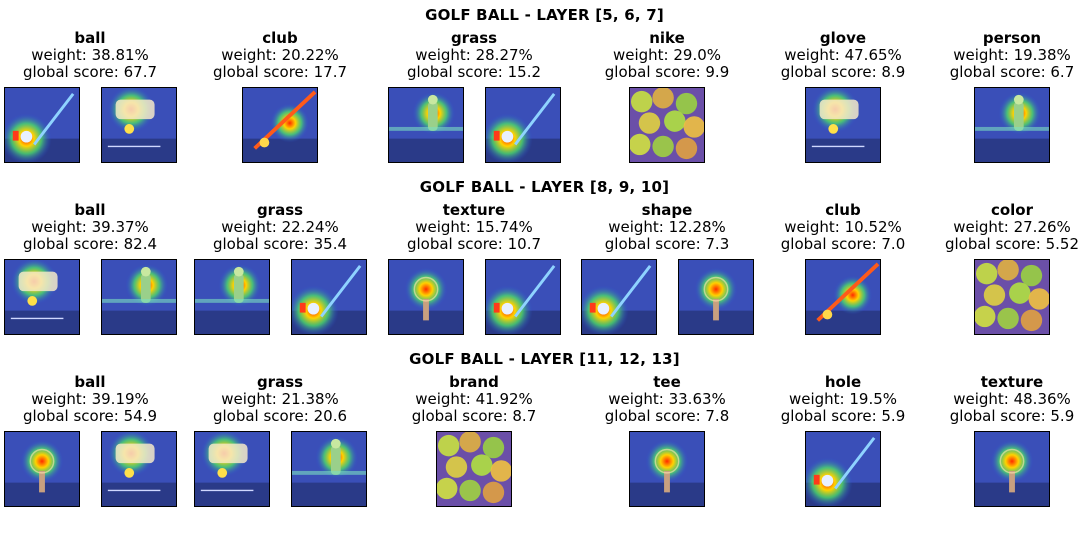  Describe the element at coordinates (474, 110) in the screenshot. I see `concept-group: grass weight: 28.27% global score: 15.2` at that location.